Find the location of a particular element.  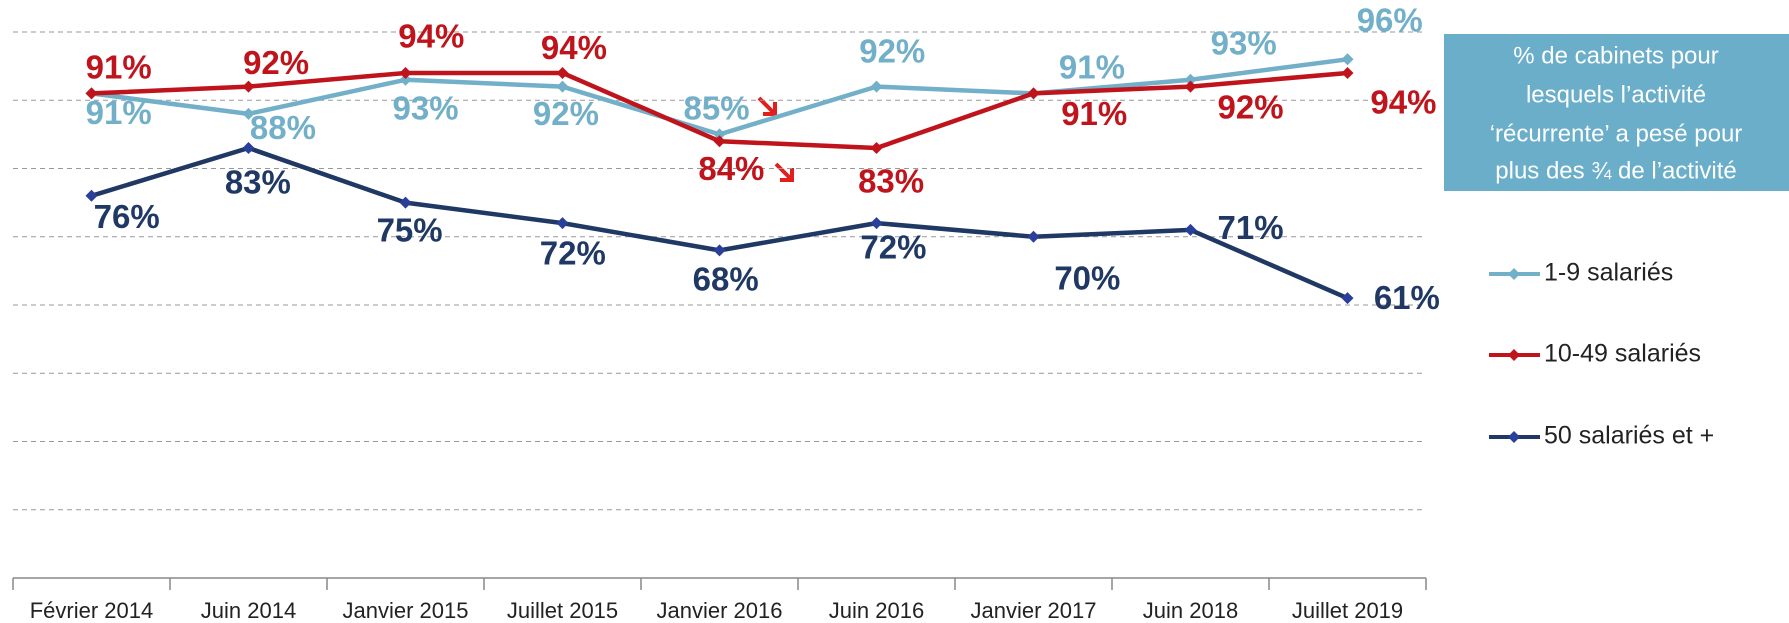

data-label: 61% is located at coordinates (1407, 297).